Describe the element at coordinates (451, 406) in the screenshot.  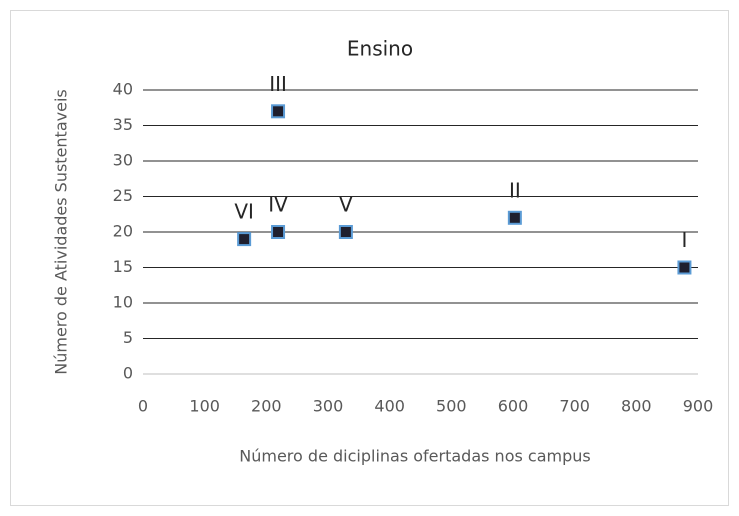
I see `x-tick-label: 500` at that location.